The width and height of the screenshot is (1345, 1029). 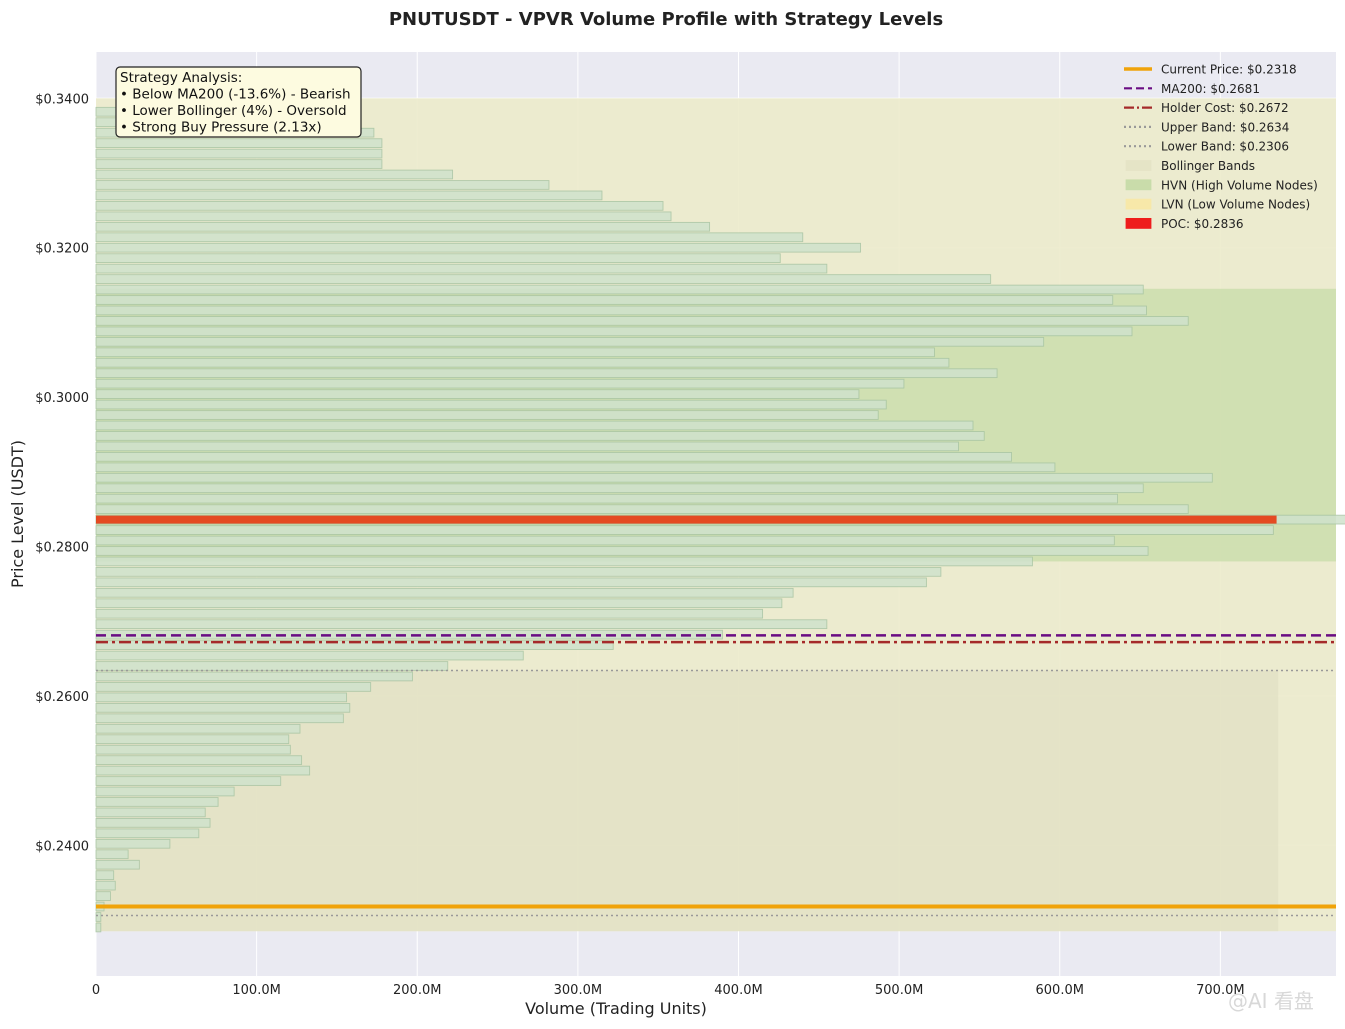 What do you see at coordinates (235, 95) in the screenshot?
I see `strategy-annotation-line: • Below MA200 (-13.6%) - Bearish` at bounding box center [235, 95].